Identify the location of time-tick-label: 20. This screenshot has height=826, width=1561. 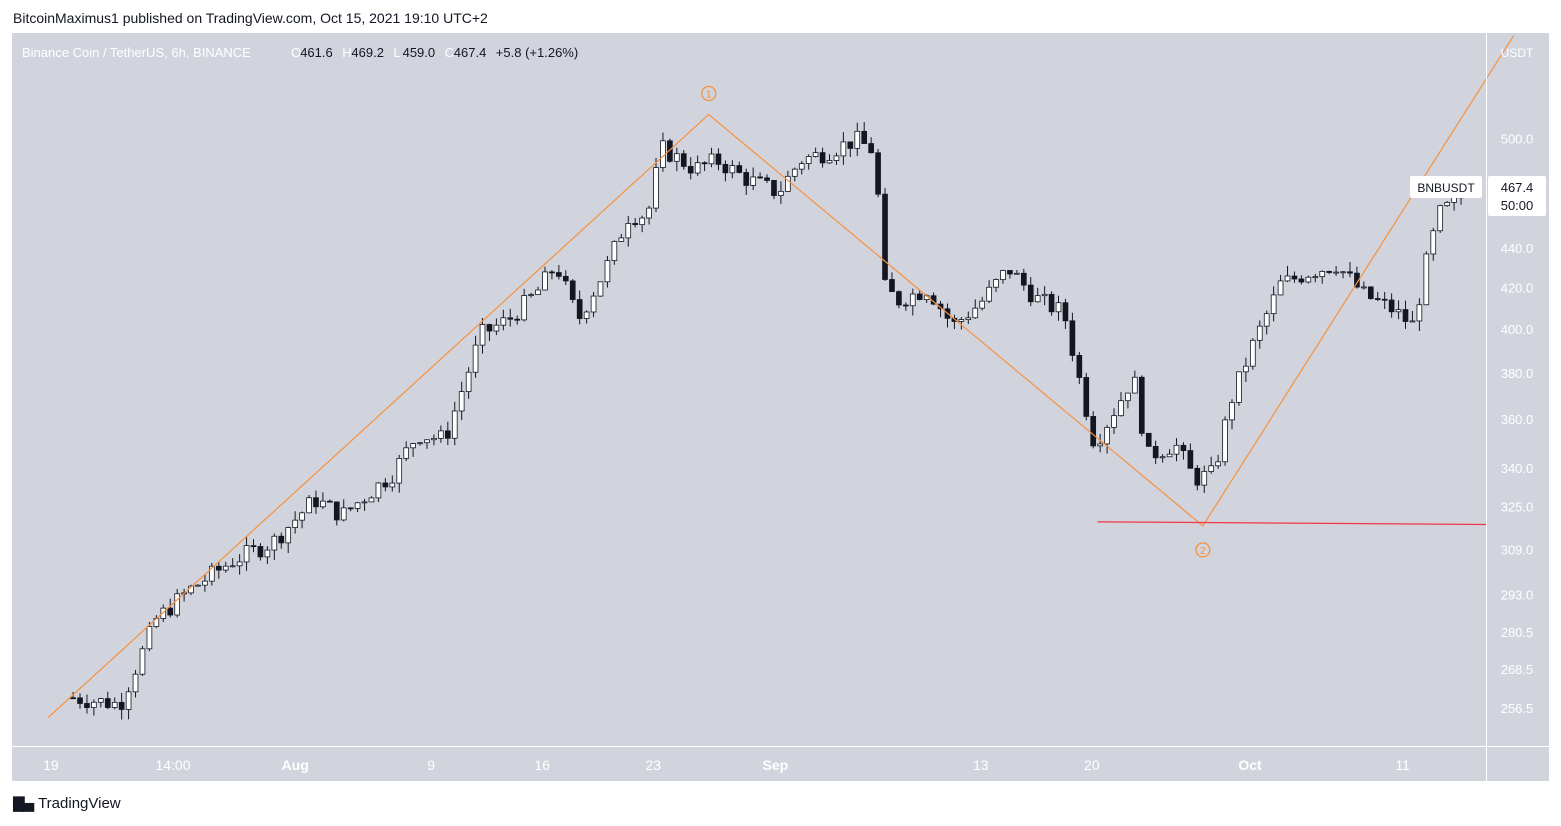
(1092, 765).